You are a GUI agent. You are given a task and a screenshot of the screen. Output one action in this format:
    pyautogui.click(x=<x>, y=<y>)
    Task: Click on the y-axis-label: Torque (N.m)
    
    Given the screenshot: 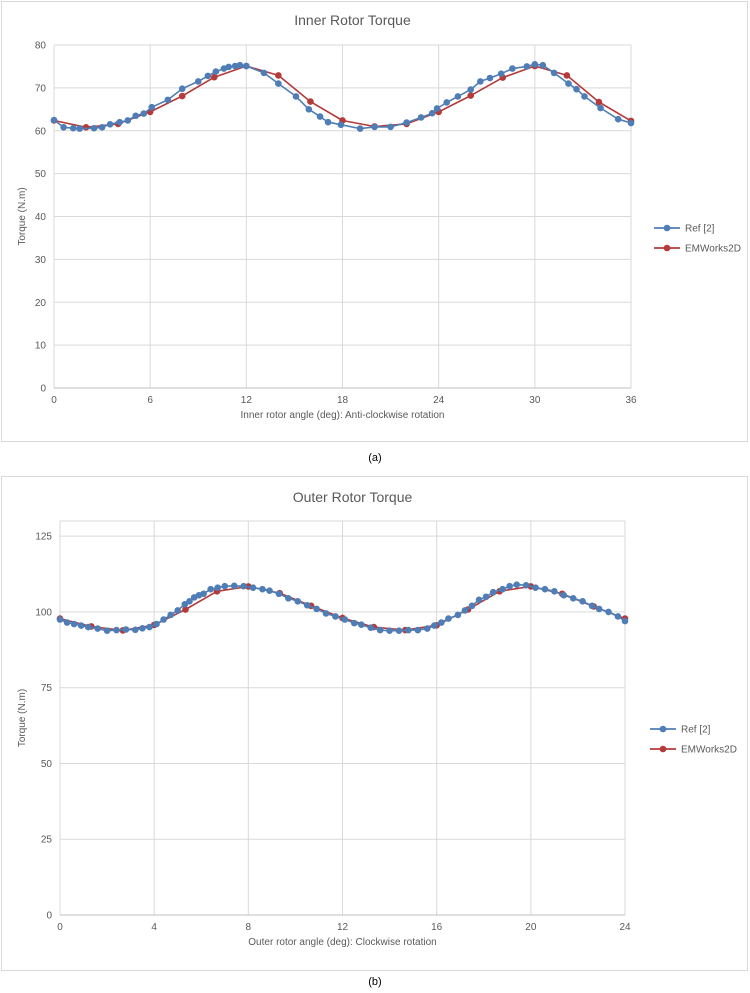 What is the action you would take?
    pyautogui.click(x=22, y=718)
    